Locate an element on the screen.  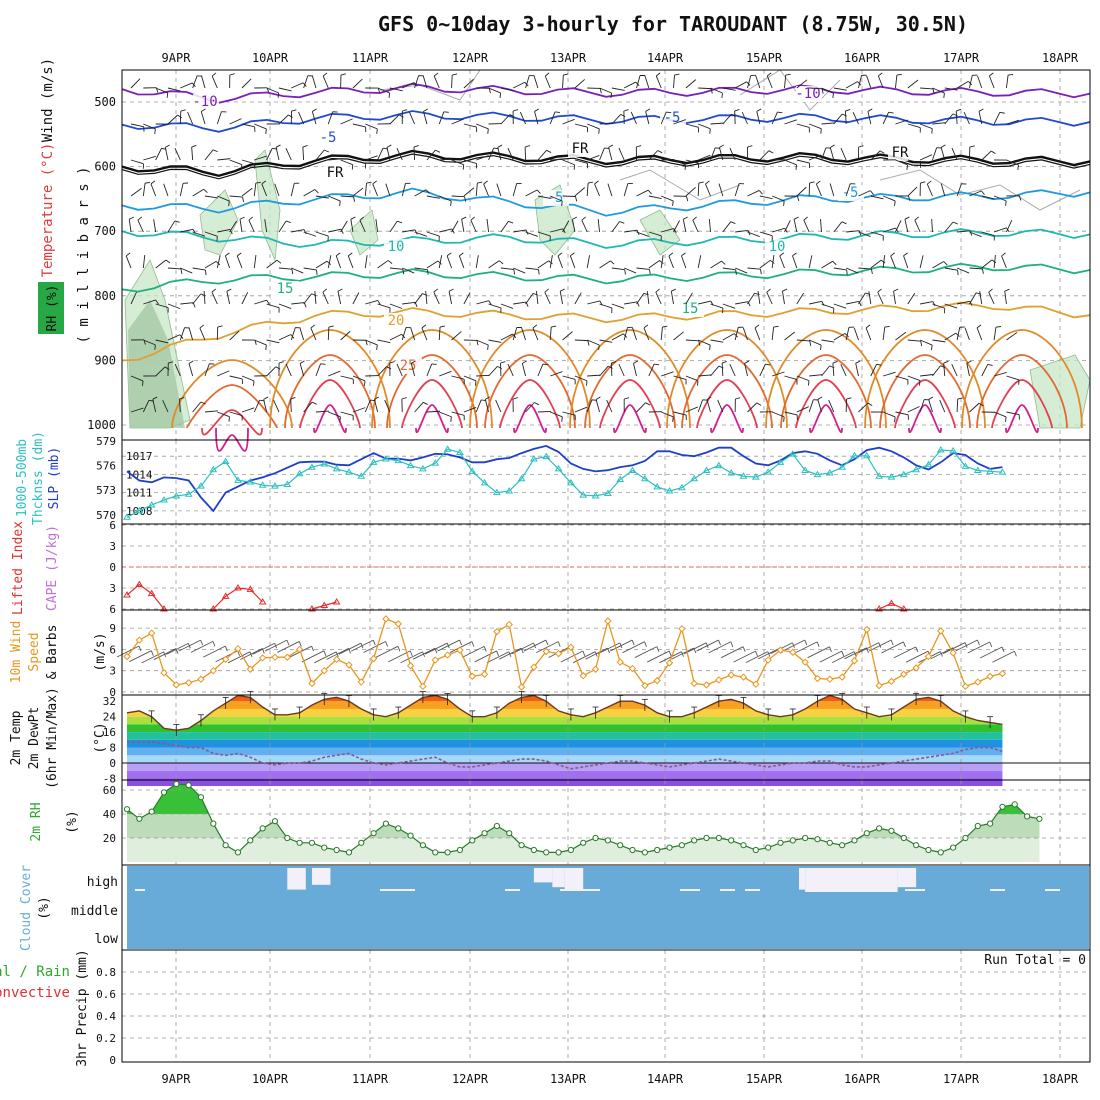
isotherm-label-bg is located at coordinates (809, 94).